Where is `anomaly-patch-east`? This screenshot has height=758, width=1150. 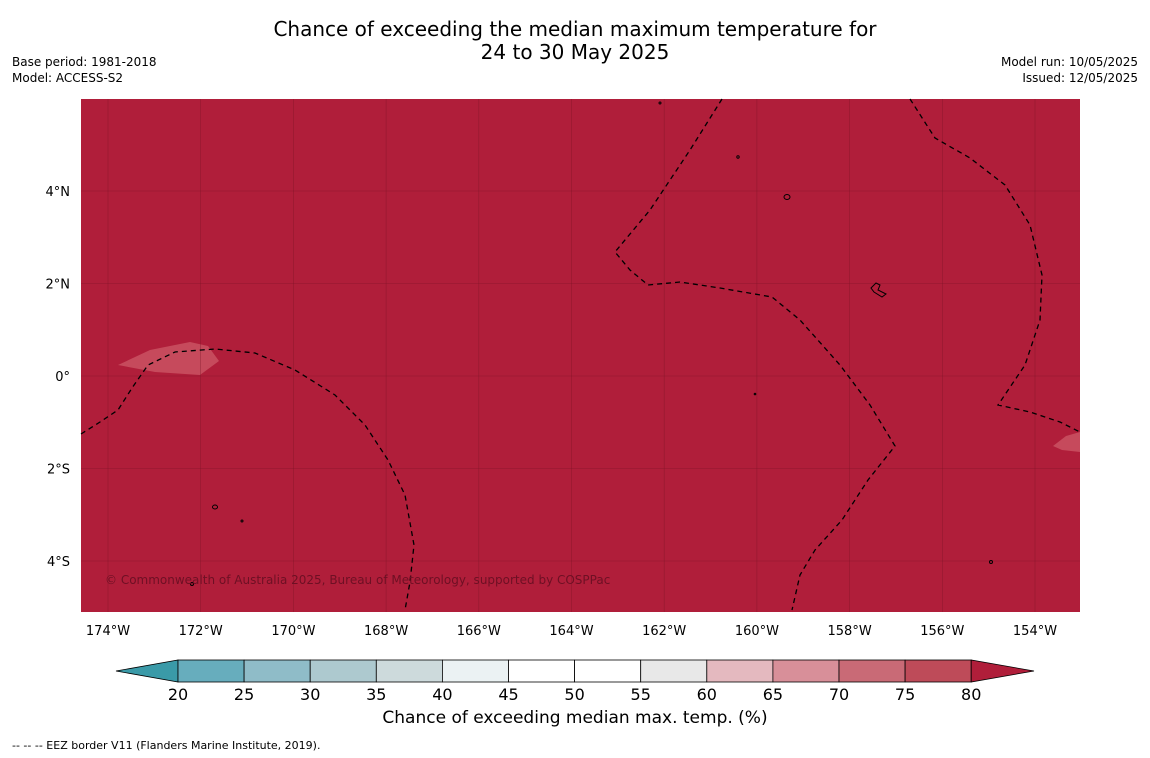
anomaly-patch-east is located at coordinates (1066, 442).